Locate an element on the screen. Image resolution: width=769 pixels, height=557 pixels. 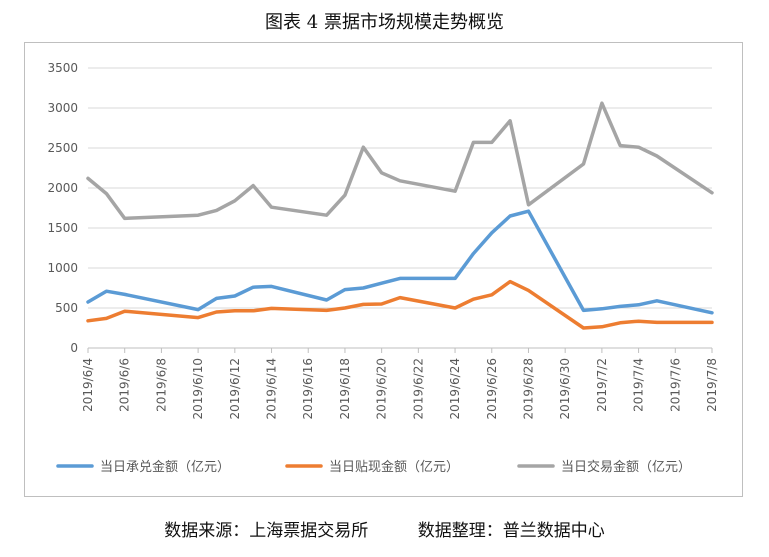
legend-label-2: 当日贴现金额（亿元） is located at coordinates (394, 467).